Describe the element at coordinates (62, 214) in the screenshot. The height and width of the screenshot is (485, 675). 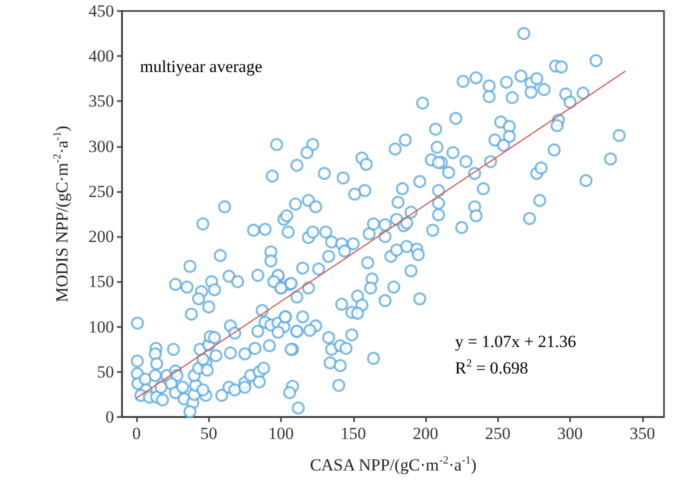
I see `y-axis-title: MODIS NPP/(gC·m-2·a-1)` at that location.